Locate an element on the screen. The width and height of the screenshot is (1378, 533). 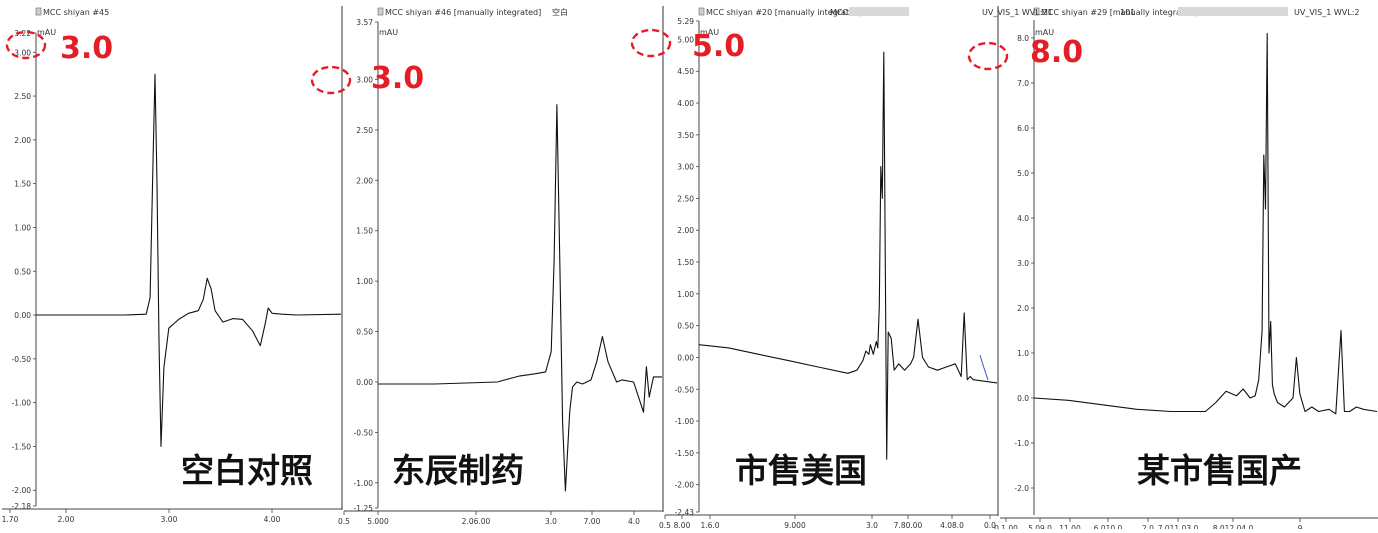
panel-1-y-tick-label: -2.00 is located at coordinates (22, 490).